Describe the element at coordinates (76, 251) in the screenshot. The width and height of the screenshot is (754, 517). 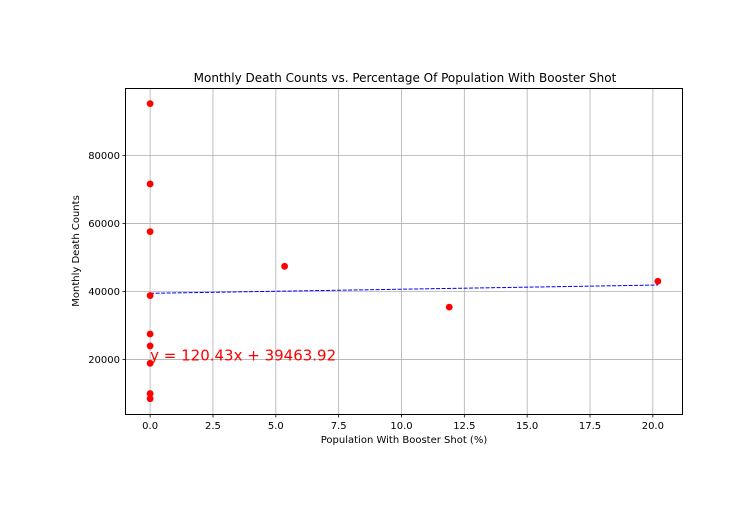
I see `y-axis-label: Monthly Death Counts` at that location.